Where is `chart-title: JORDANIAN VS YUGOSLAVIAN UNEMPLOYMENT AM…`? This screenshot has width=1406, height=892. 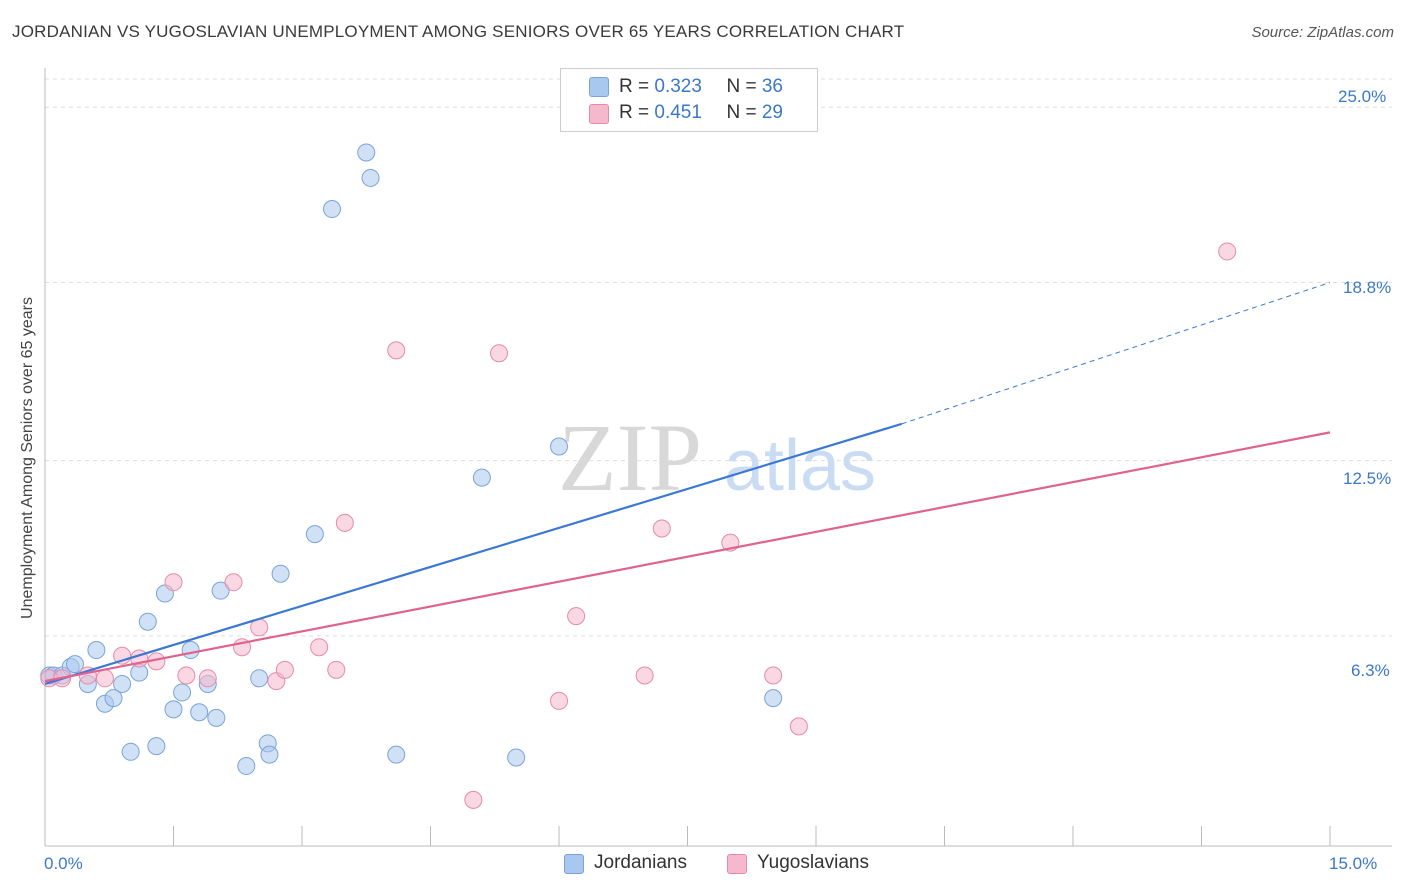
chart-title: JORDANIAN VS YUGOSLAVIAN UNEMPLOYMENT AM… is located at coordinates (458, 31).